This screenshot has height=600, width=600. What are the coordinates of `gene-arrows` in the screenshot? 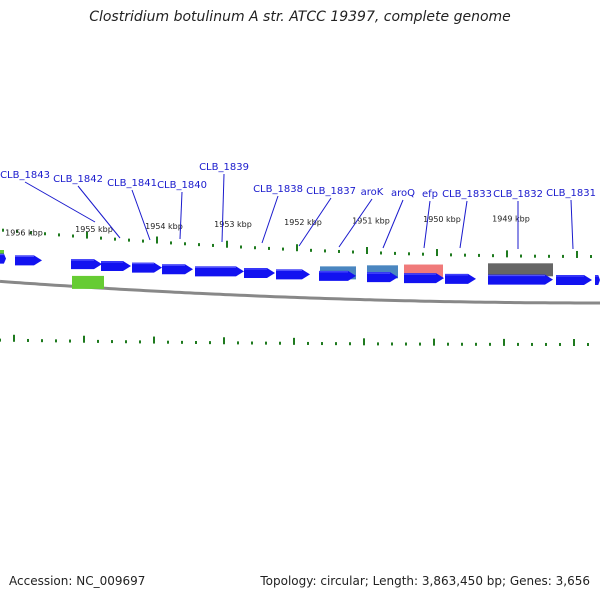 It's located at (300, 269).